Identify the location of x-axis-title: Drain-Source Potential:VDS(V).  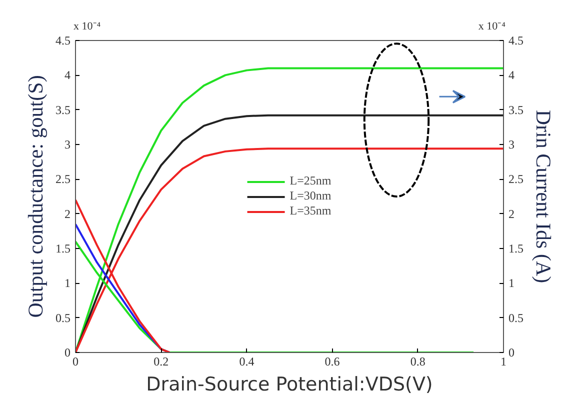
(289, 385).